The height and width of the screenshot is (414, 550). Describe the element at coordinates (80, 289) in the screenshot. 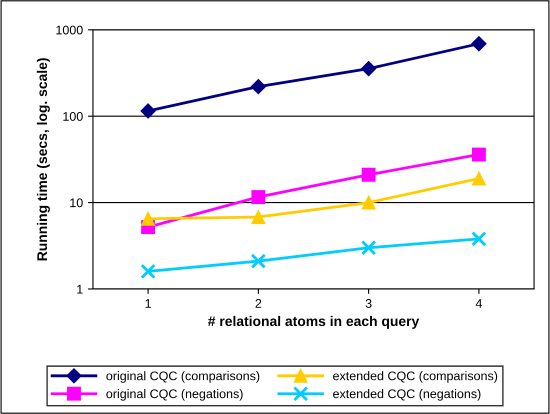

I see `y-tick-label: 1` at that location.